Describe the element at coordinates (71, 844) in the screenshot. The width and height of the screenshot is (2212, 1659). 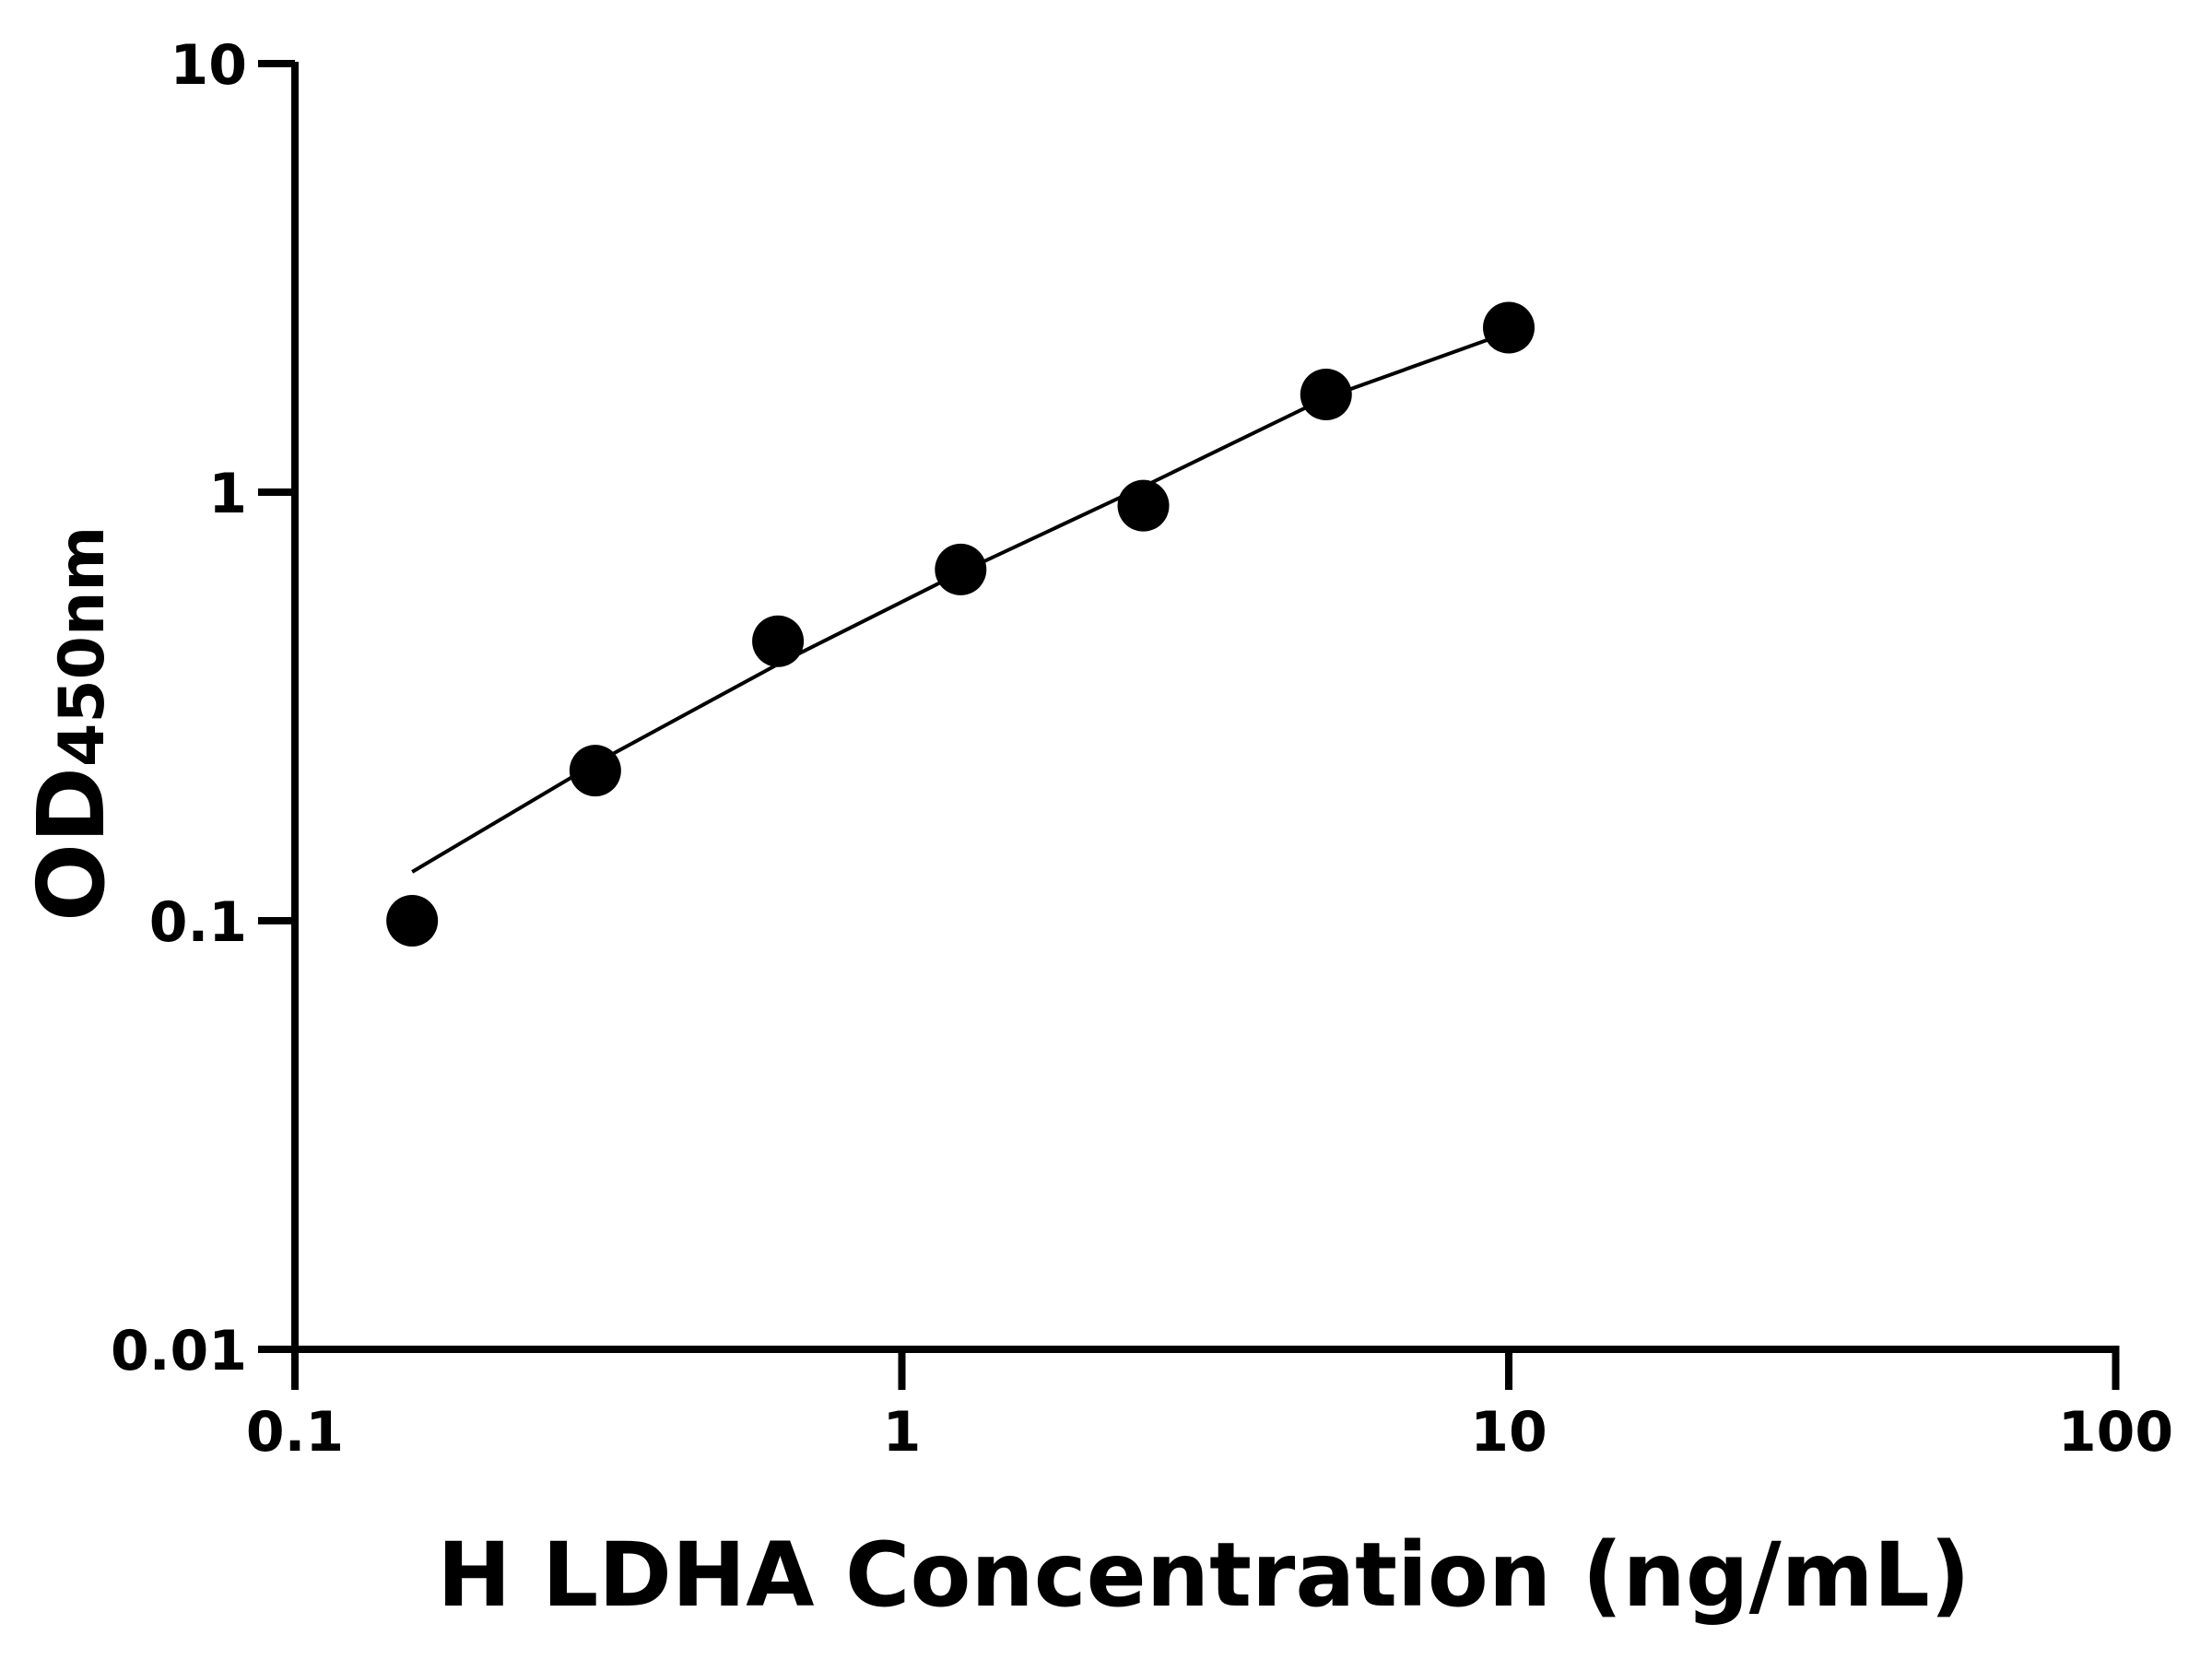
I see `y-axis-label-main: OD` at that location.